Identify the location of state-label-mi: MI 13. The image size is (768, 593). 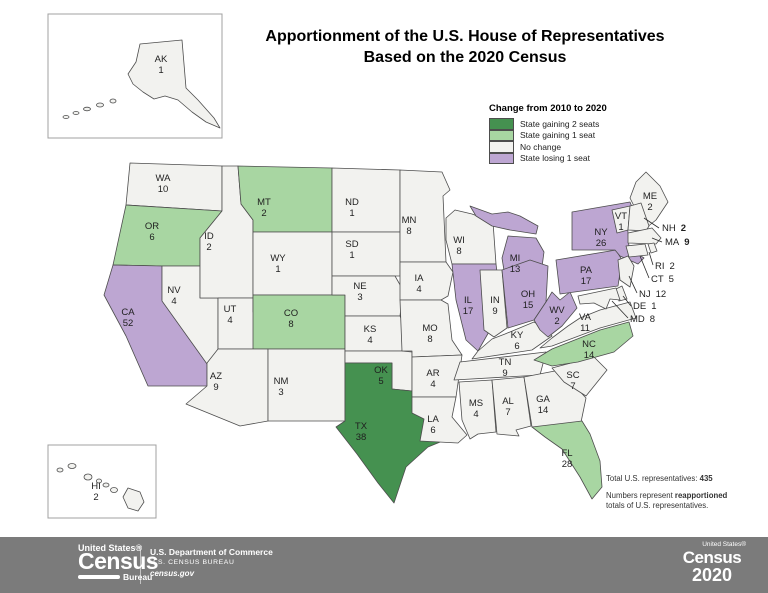
(515, 264).